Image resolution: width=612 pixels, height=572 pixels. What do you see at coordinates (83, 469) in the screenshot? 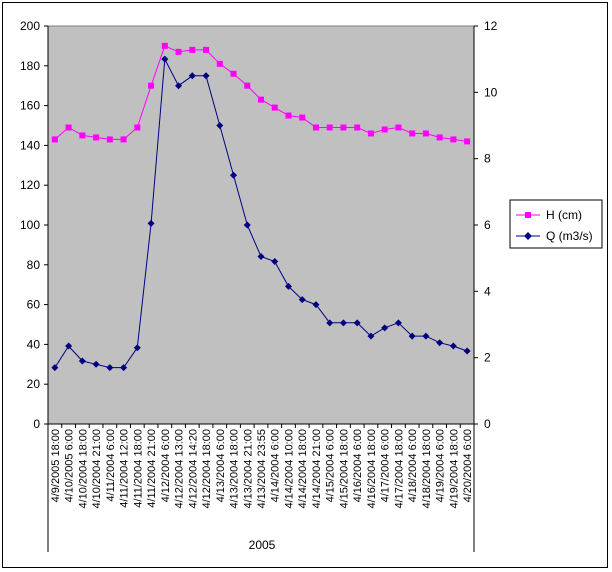
I see `x-tick-label: 4/10/2004 18:00` at bounding box center [83, 469].